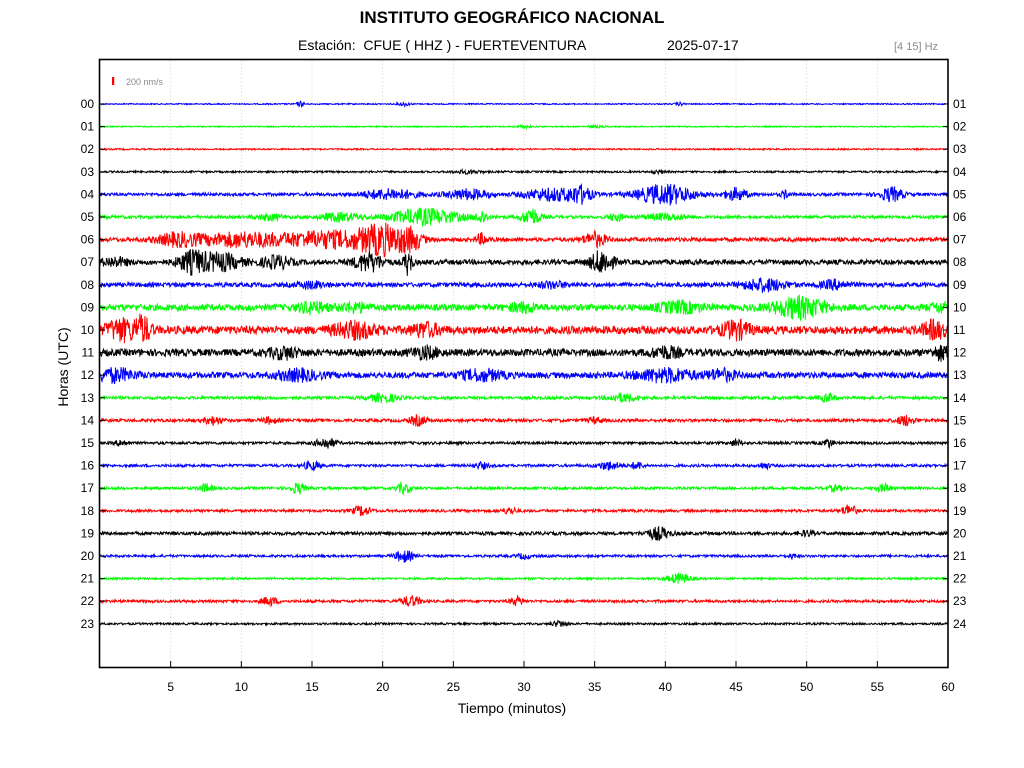 This screenshot has width=1024, height=768. I want to click on hour-label-left: 12, so click(88, 375).